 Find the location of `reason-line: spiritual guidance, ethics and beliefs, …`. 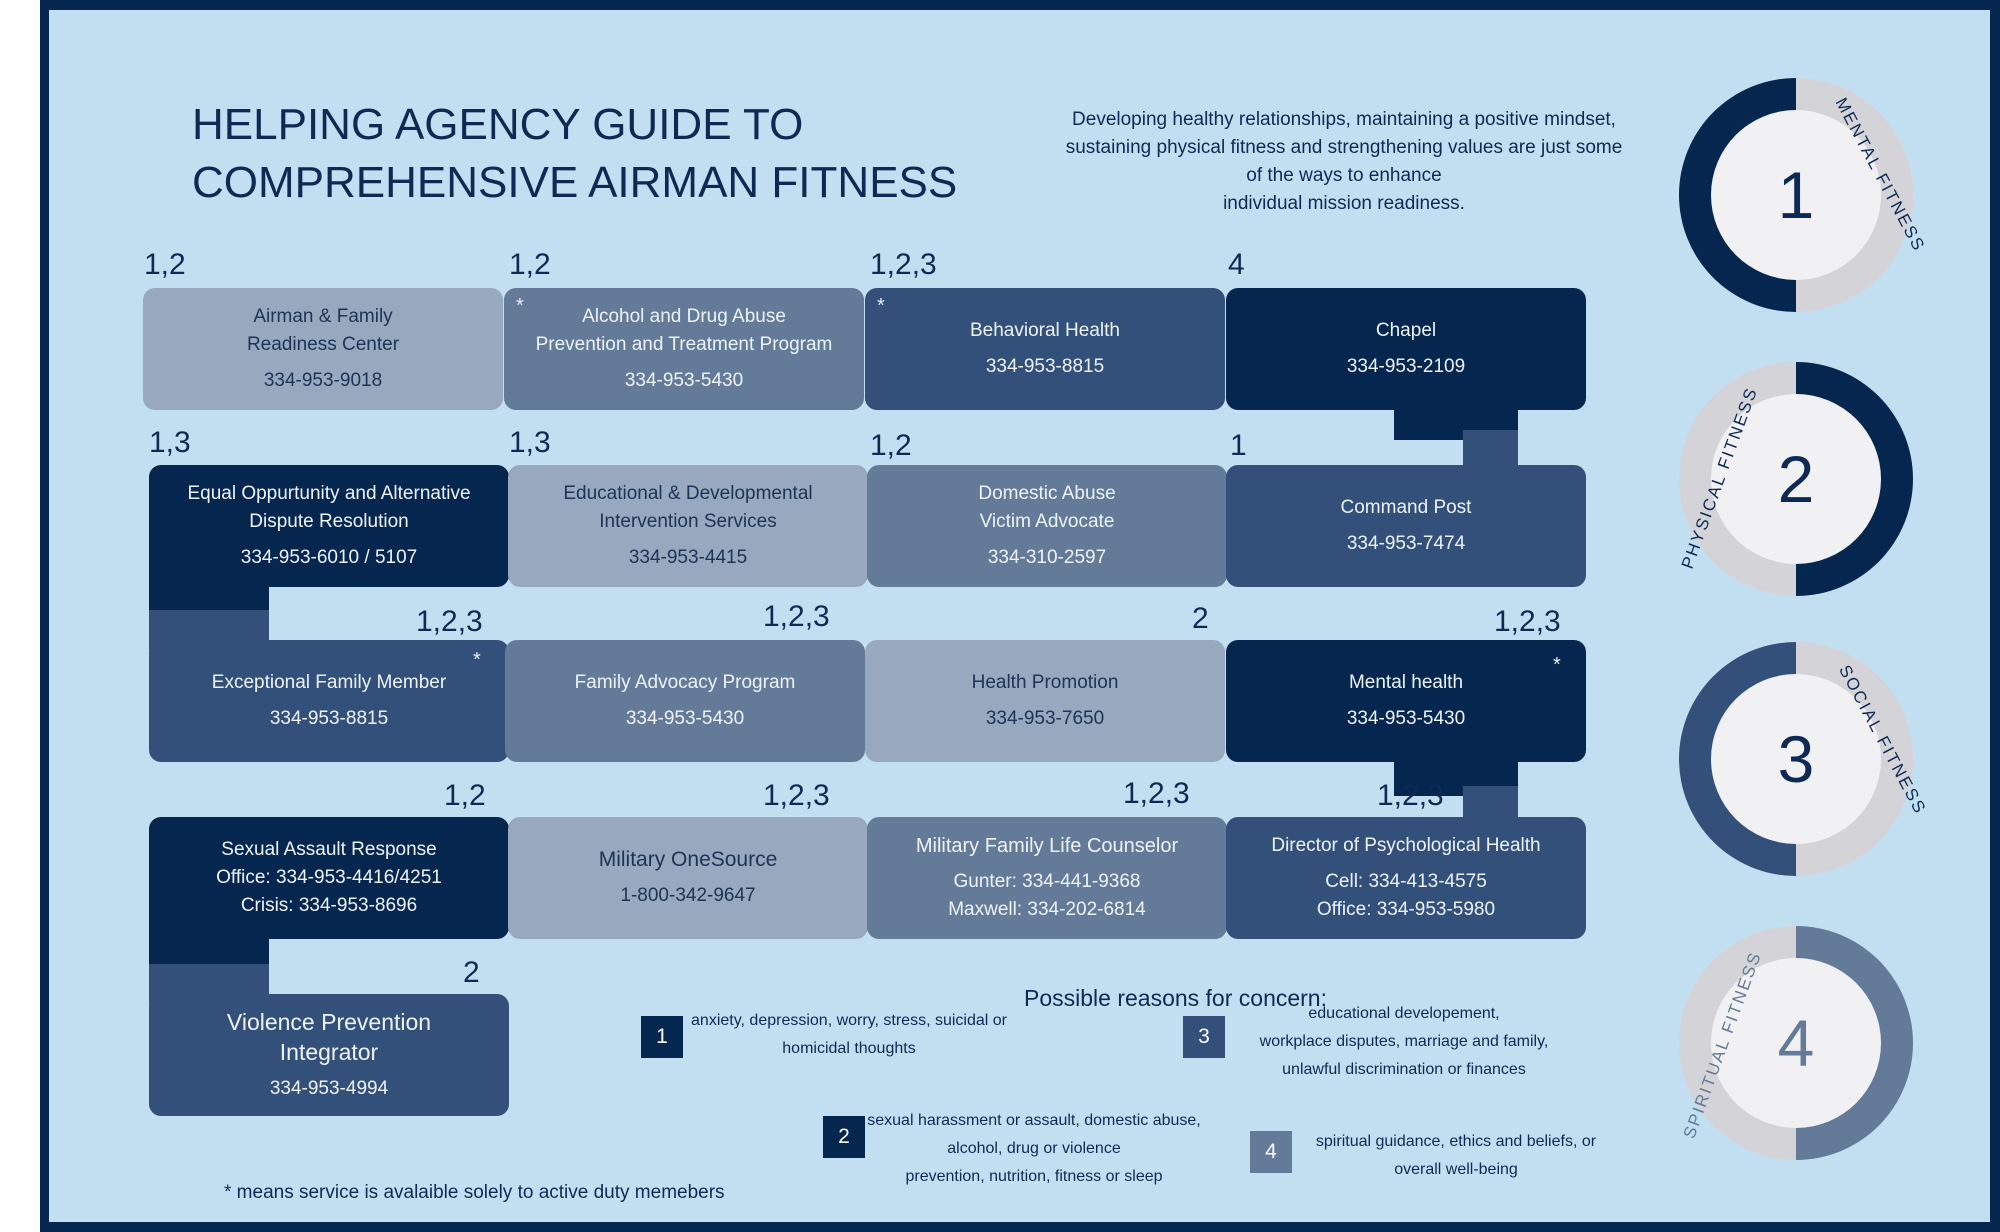

reason-line: spiritual guidance, ethics and beliefs, … is located at coordinates (1456, 1141).